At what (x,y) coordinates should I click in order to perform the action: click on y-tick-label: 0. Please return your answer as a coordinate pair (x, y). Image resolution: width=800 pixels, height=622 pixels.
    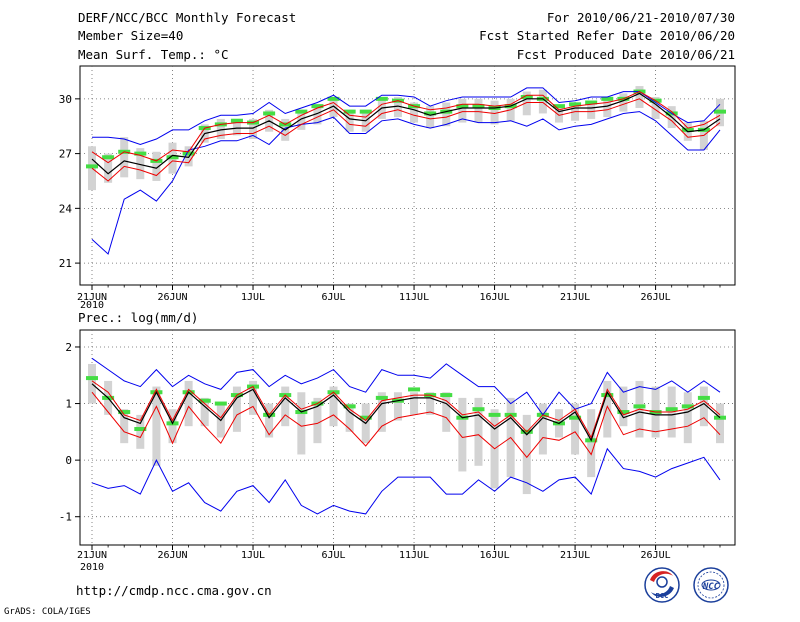
    Looking at the image, I should click on (68, 460).